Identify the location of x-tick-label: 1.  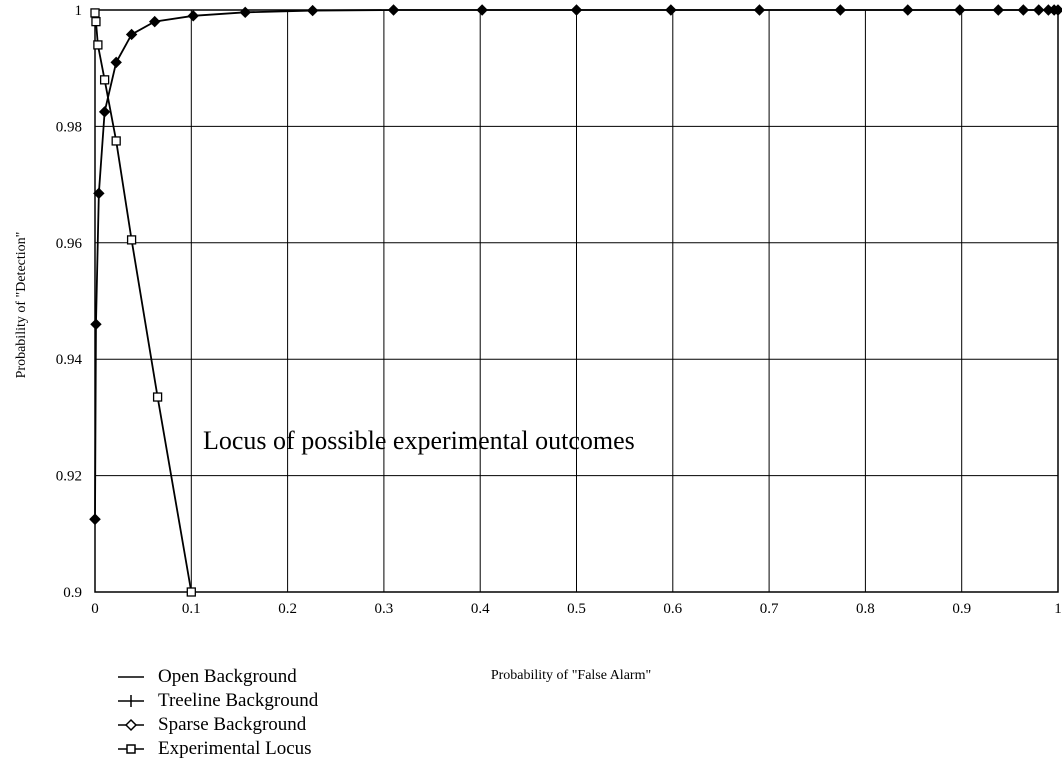
(1058, 609).